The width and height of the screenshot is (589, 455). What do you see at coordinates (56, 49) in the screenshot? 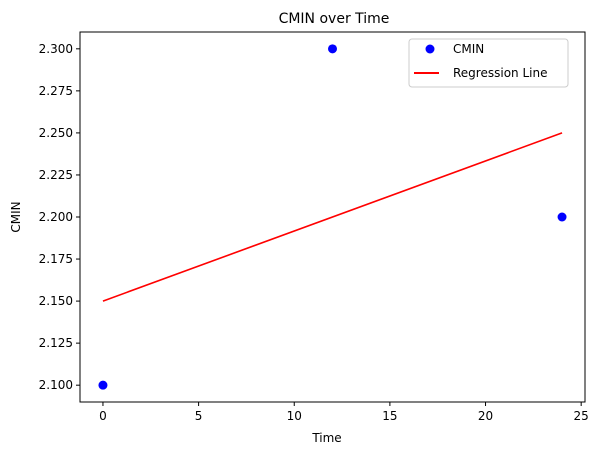
I see `y-tick-label: 2.300` at bounding box center [56, 49].